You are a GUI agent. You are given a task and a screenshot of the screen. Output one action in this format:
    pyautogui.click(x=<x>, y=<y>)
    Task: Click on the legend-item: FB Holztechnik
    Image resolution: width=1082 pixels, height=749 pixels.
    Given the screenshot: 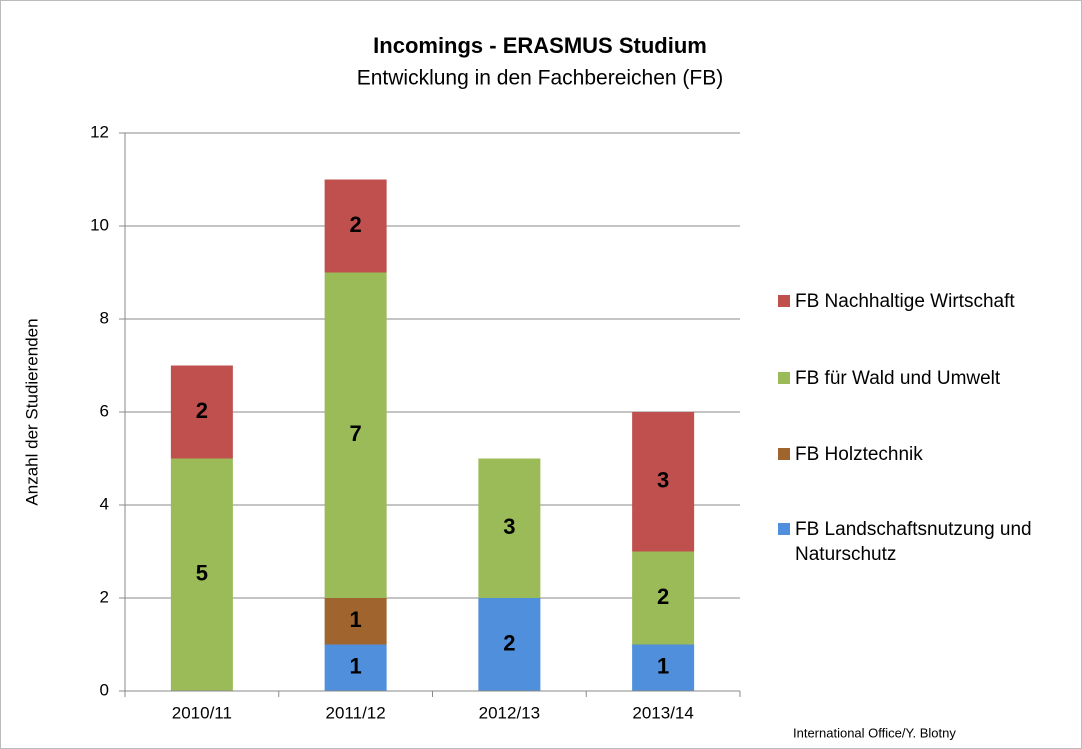 What is the action you would take?
    pyautogui.click(x=923, y=454)
    